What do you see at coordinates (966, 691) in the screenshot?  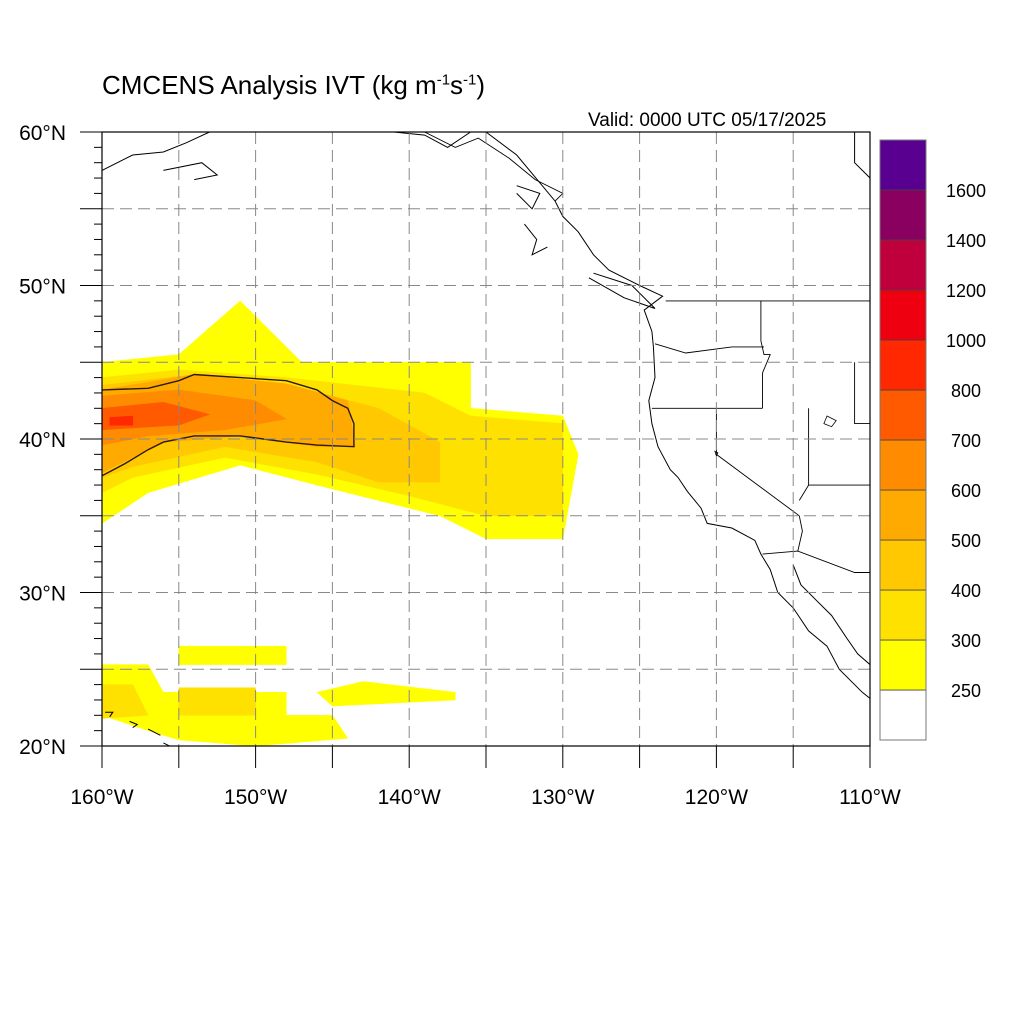 I see `colorbar-label: 250` at bounding box center [966, 691].